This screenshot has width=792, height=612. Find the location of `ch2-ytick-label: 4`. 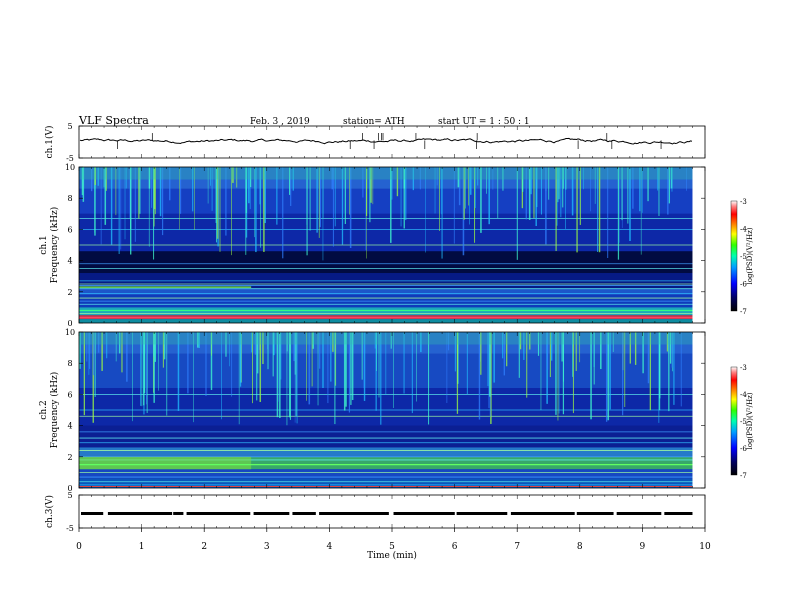

ch2-ytick-label: 4 is located at coordinates (69, 426).